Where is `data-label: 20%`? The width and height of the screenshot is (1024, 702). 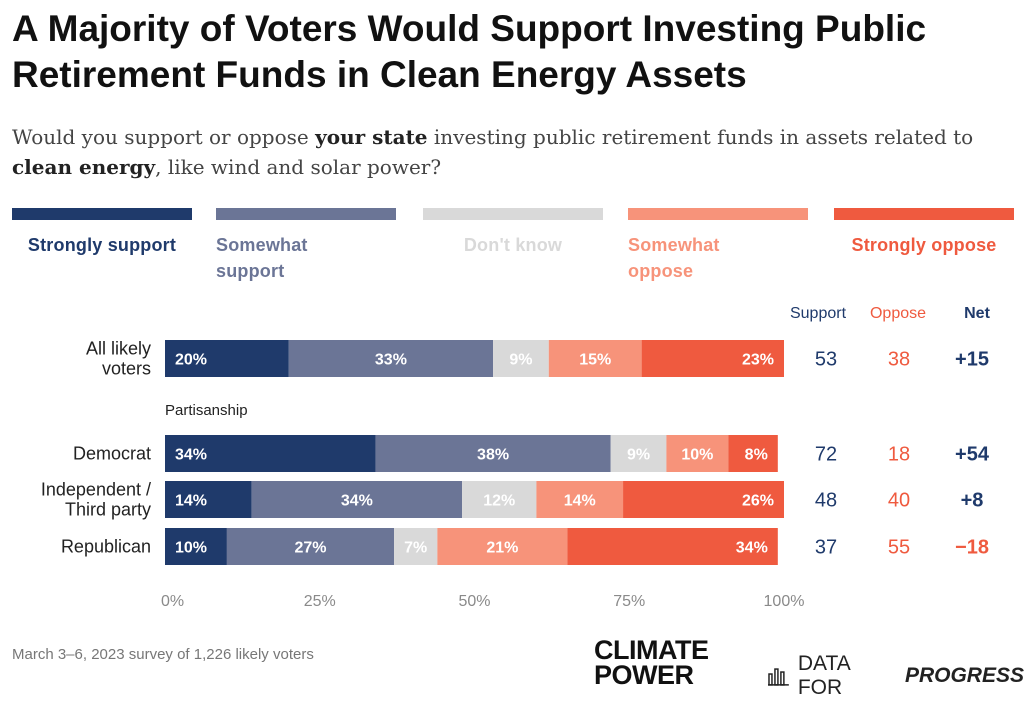
data-label: 20% is located at coordinates (191, 360).